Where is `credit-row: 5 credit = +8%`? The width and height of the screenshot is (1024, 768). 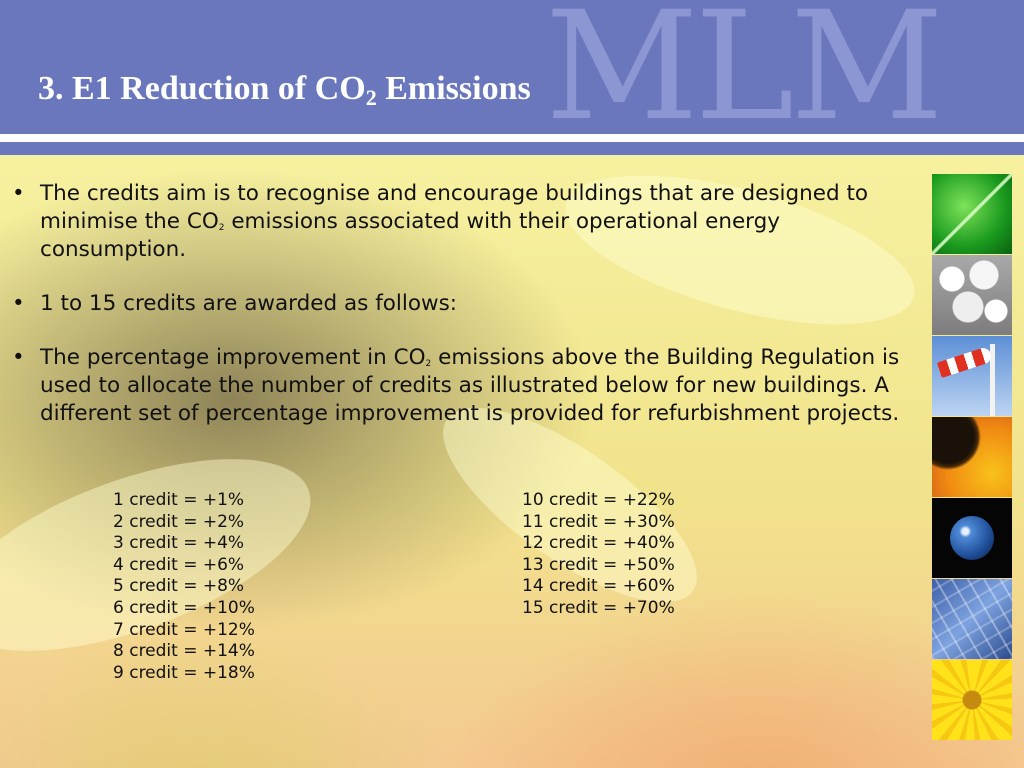 credit-row: 5 credit = +8% is located at coordinates (179, 586).